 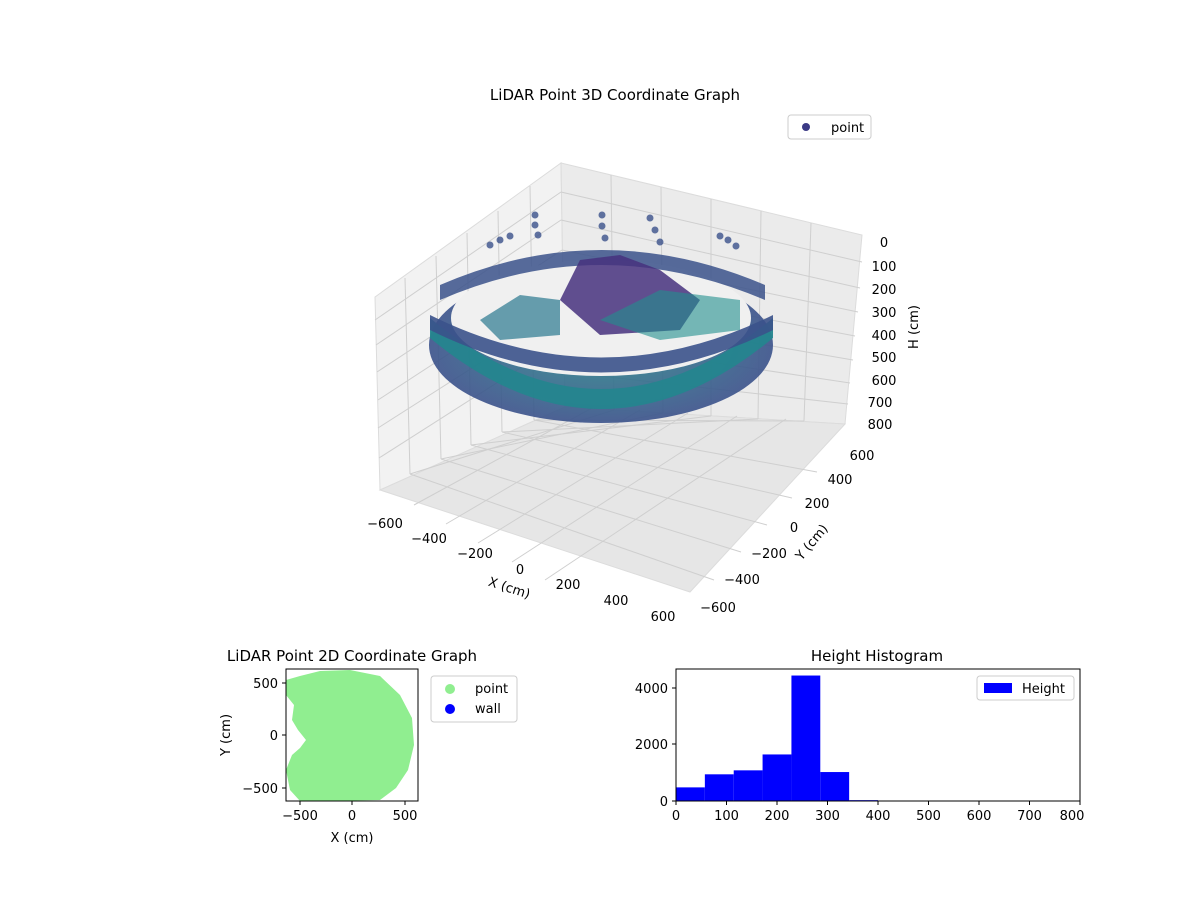 I want to click on x2d-axis-label: X (cm), so click(x=352, y=838).